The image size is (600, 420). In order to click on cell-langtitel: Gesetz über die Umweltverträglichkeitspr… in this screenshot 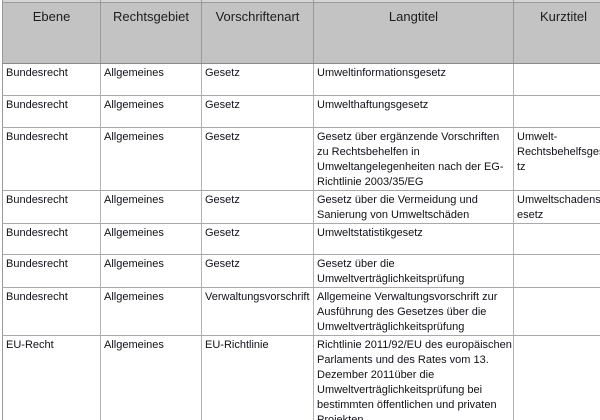, I will do `click(413, 271)`.